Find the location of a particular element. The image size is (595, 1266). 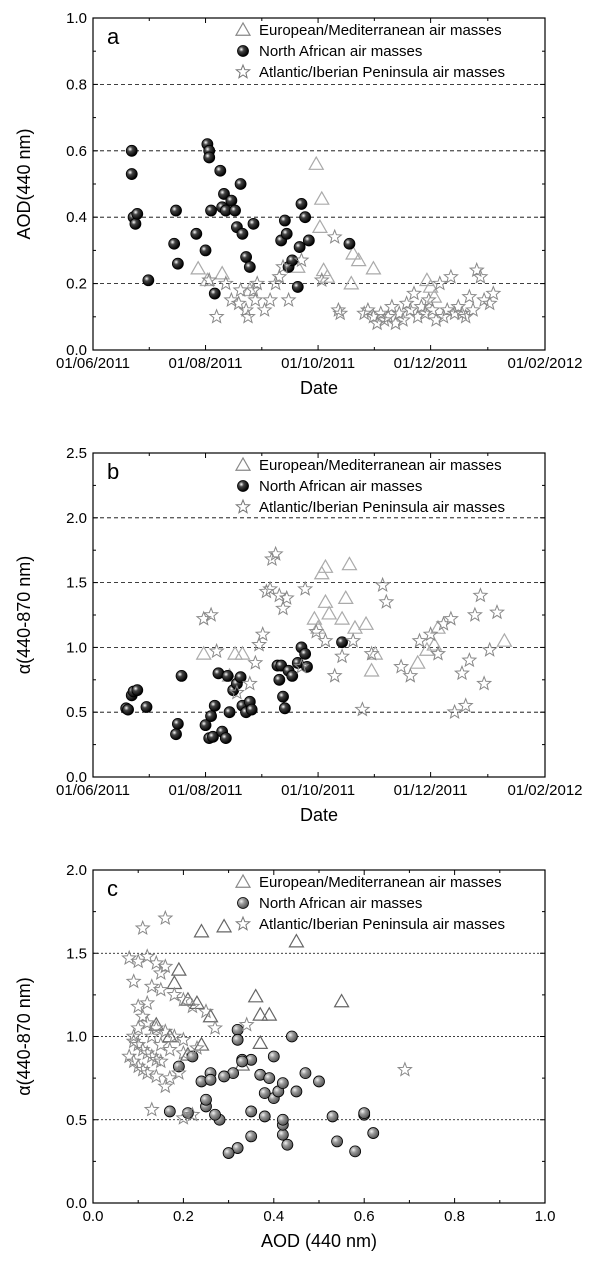

x-axis-title: Date is located at coordinates (319, 388).